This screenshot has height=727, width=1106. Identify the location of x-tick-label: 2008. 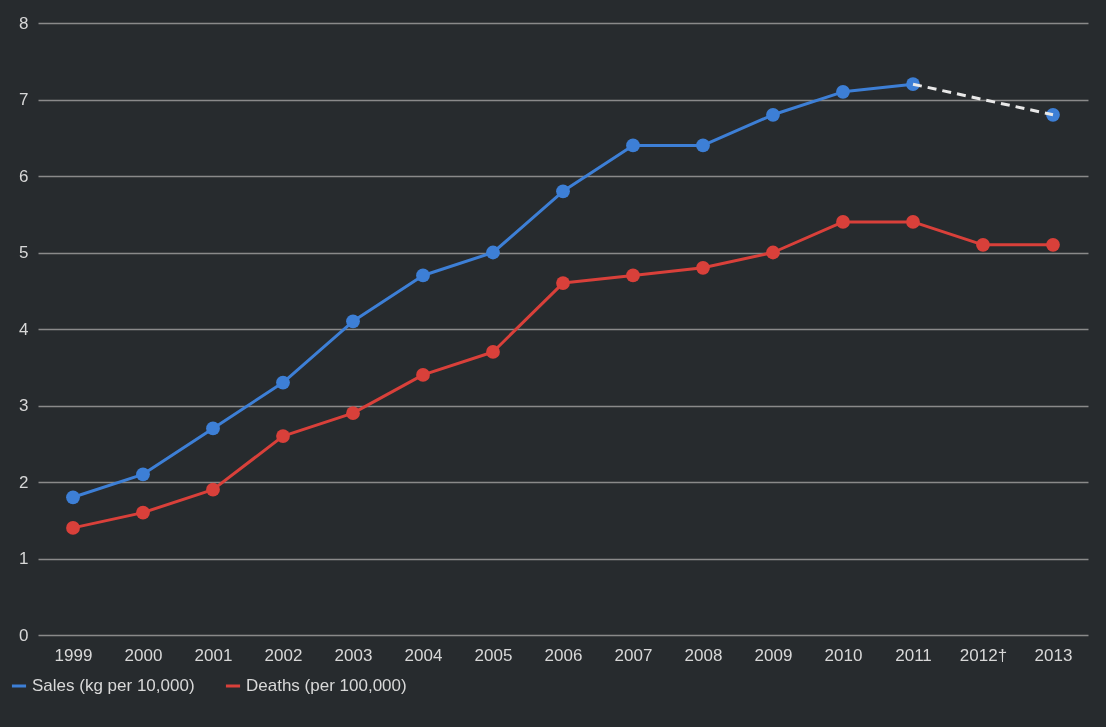
(703, 655).